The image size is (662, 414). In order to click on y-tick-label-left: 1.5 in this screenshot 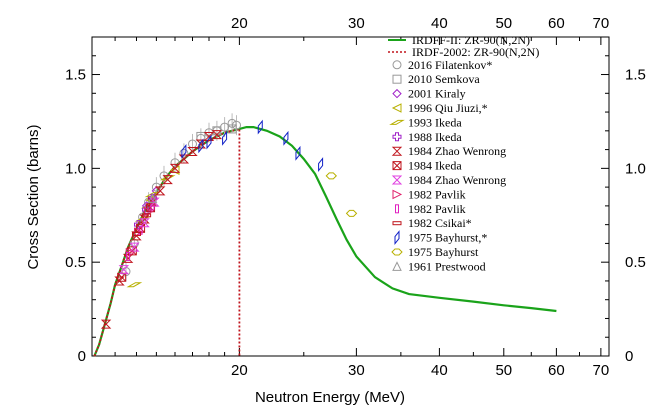, I will do `click(75, 75)`.